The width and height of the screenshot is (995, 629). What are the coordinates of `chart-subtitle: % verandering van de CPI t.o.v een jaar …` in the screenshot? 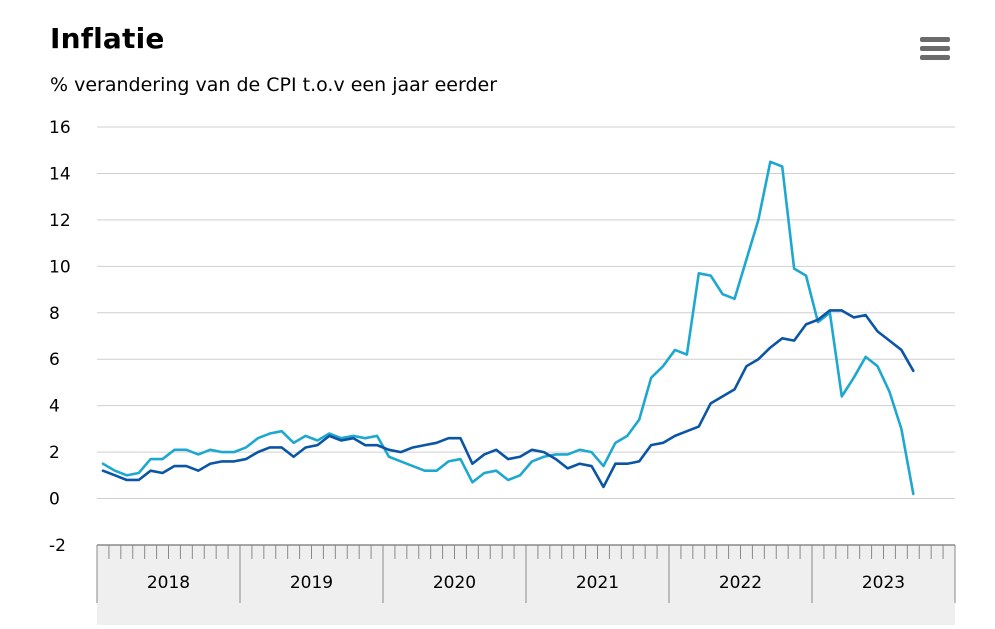 It's located at (274, 85).